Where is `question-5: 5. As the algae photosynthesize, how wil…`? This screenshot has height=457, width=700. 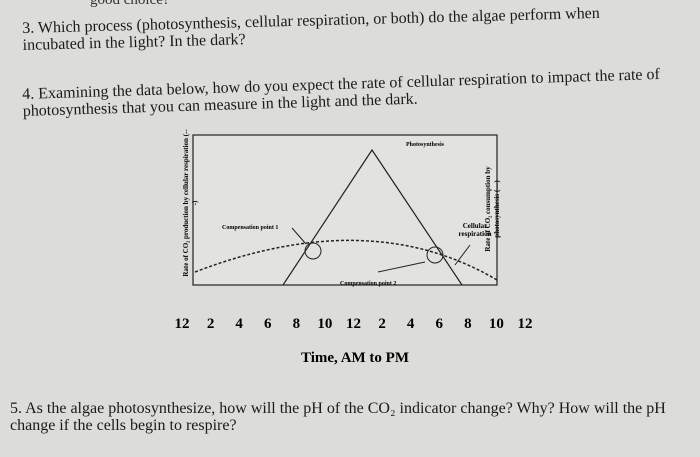 question-5: 5. As the algae photosynthesize, how wil… is located at coordinates (338, 417).